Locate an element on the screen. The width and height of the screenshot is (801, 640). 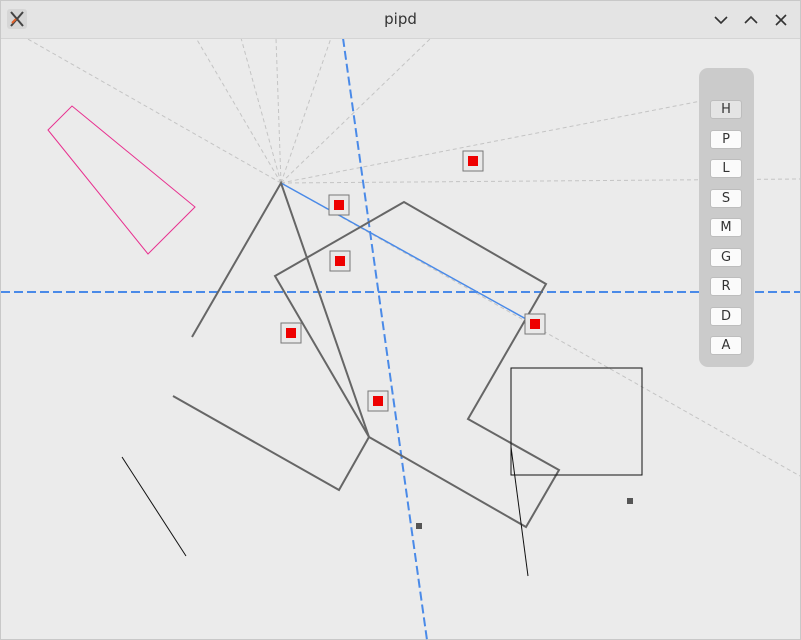
tool-a-button: A is located at coordinates (726, 345).